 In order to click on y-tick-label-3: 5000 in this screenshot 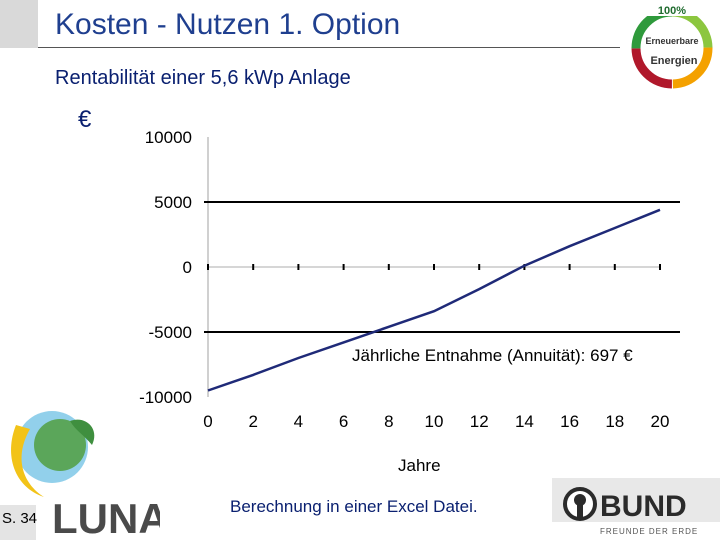, I will do `click(173, 202)`.